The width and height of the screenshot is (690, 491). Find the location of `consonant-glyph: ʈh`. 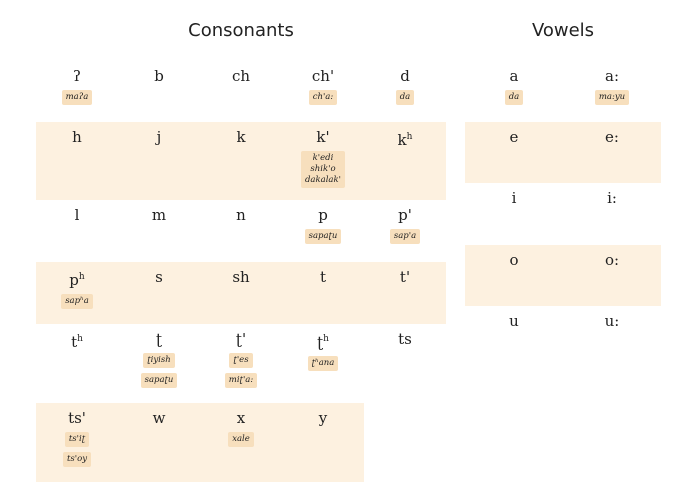

consonant-glyph: ʈh is located at coordinates (323, 340).